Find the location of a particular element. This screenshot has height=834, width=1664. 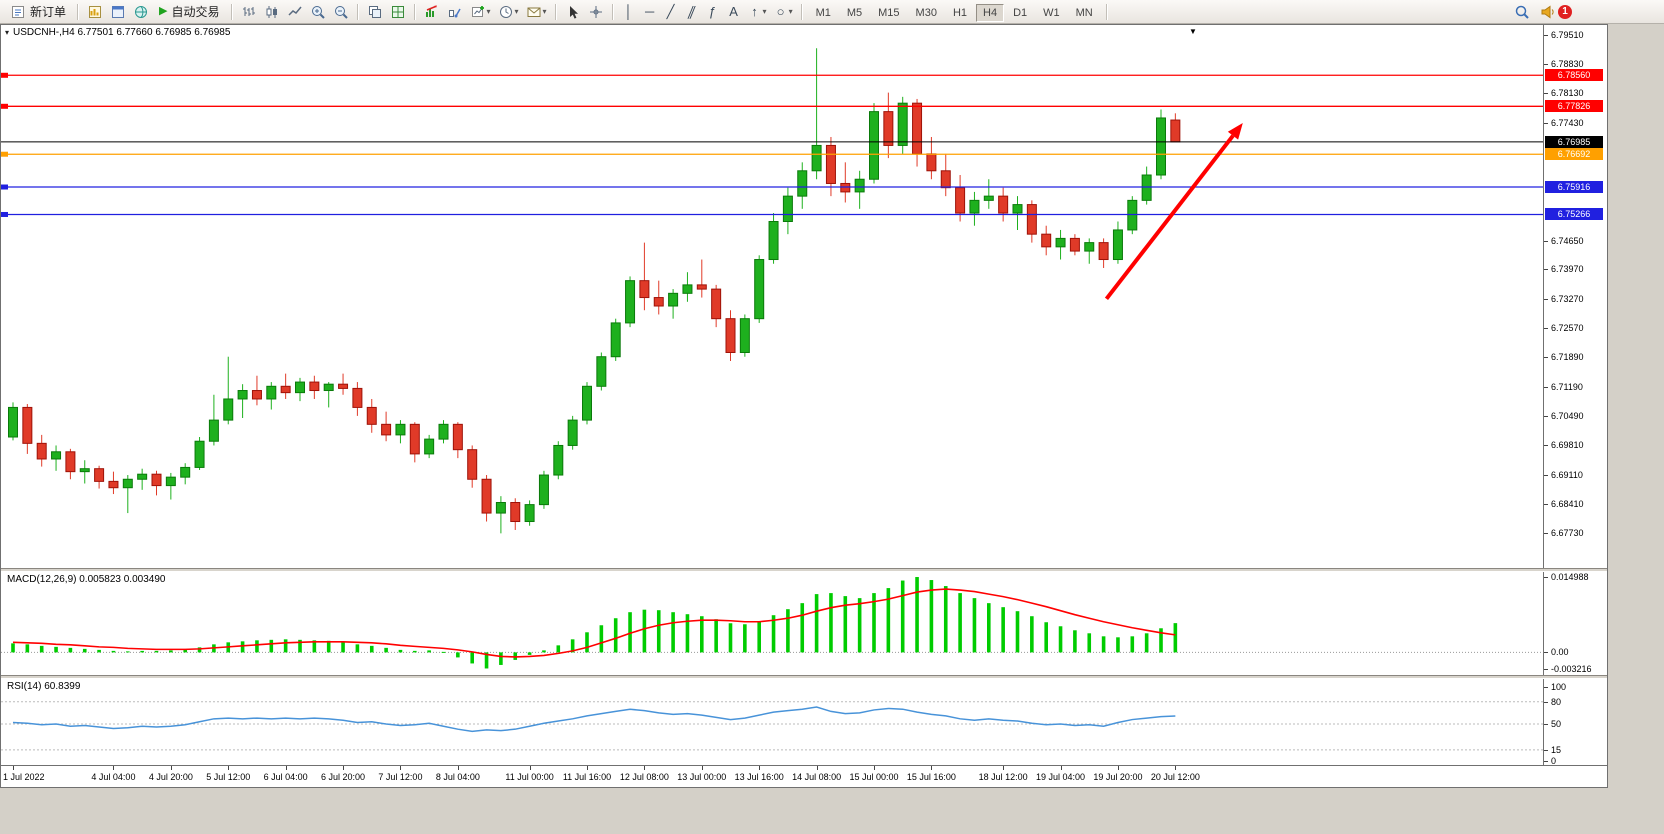

fibonacci-tool: ƒ is located at coordinates (713, 12).